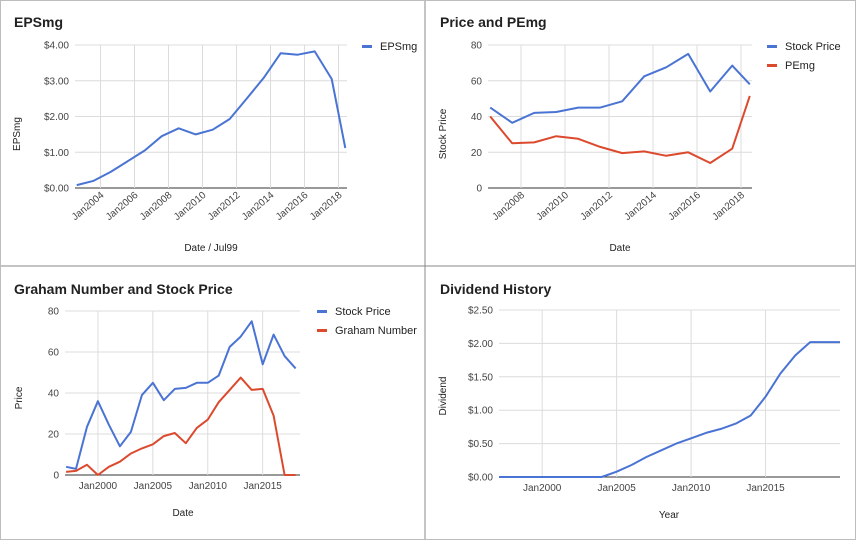 Image resolution: width=856 pixels, height=540 pixels. What do you see at coordinates (477, 153) in the screenshot?
I see `price-pe-chart-y-tick-label: 20` at bounding box center [477, 153].